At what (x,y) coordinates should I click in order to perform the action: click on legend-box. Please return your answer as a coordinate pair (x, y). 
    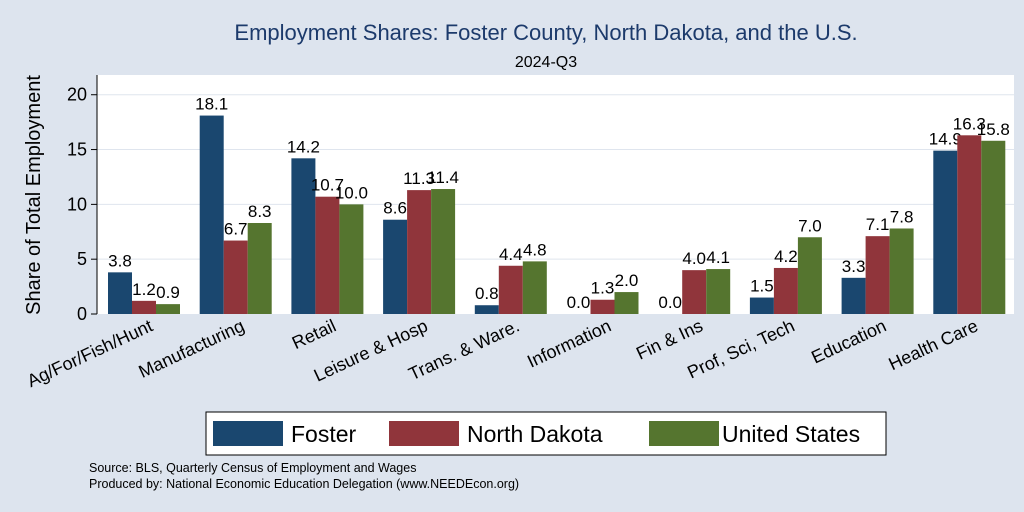
    Looking at the image, I should click on (546, 433).